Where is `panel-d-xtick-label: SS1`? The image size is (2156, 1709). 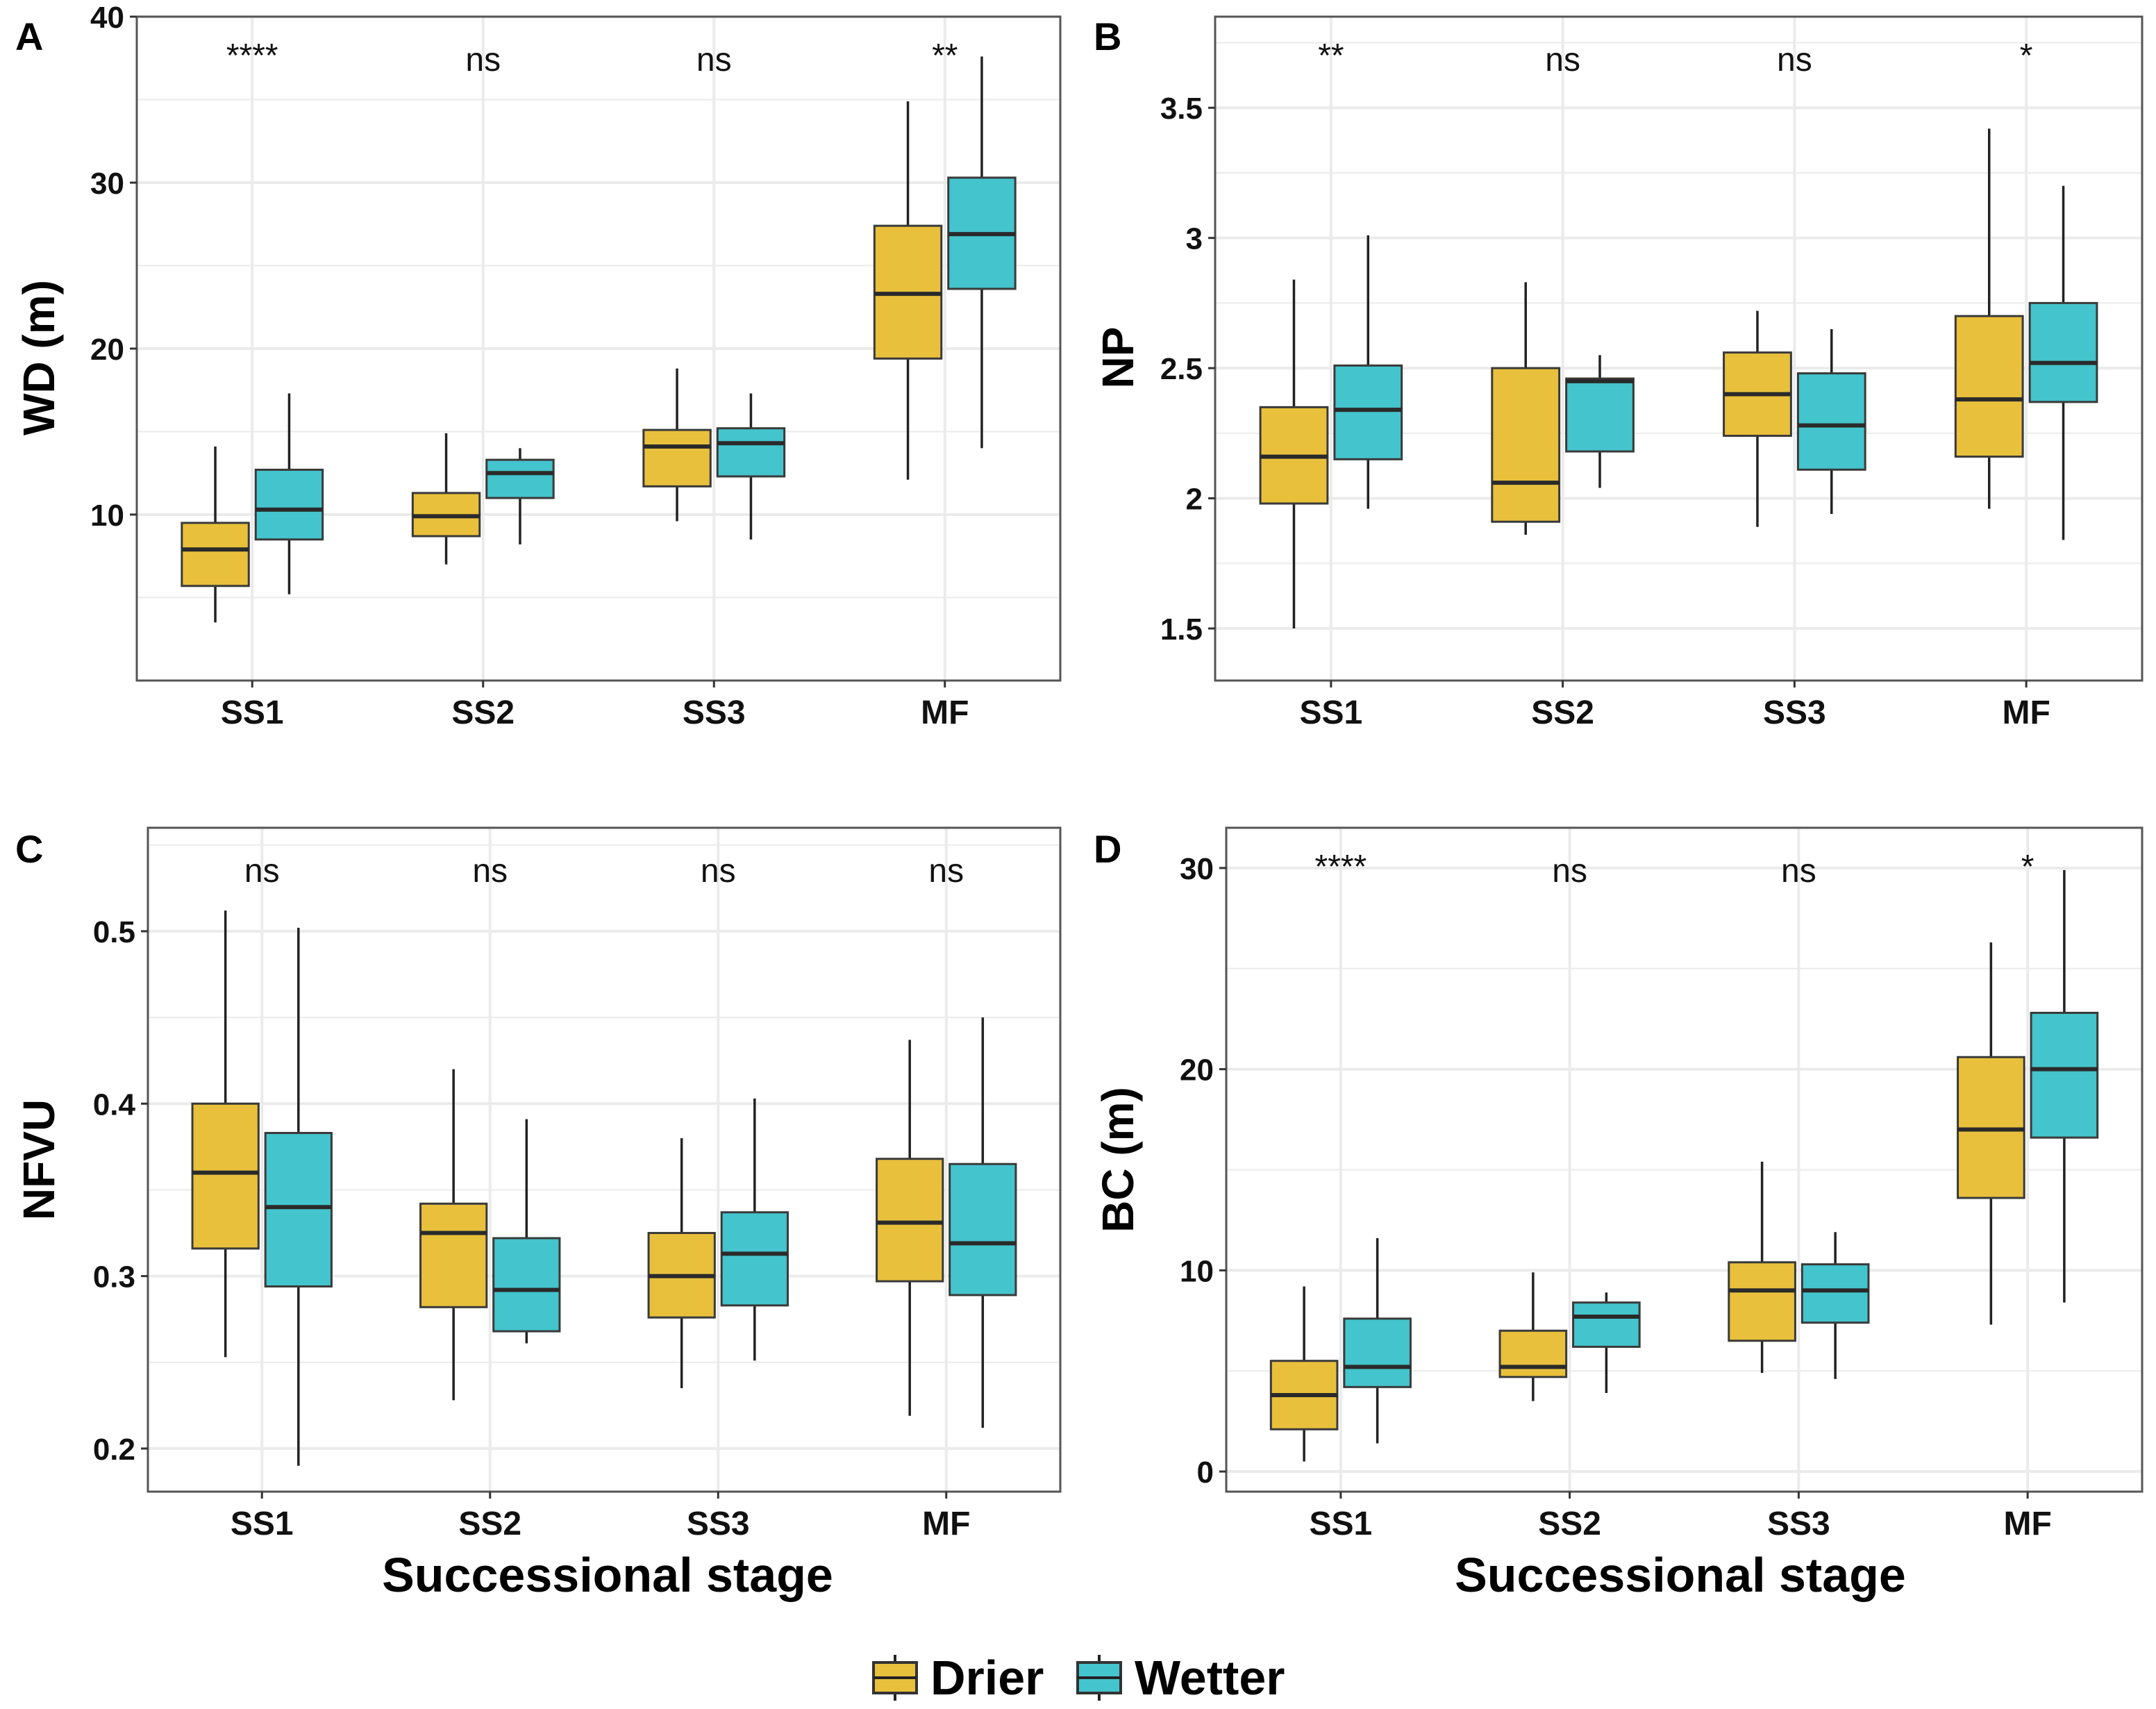
panel-d-xtick-label: SS1 is located at coordinates (1342, 1524).